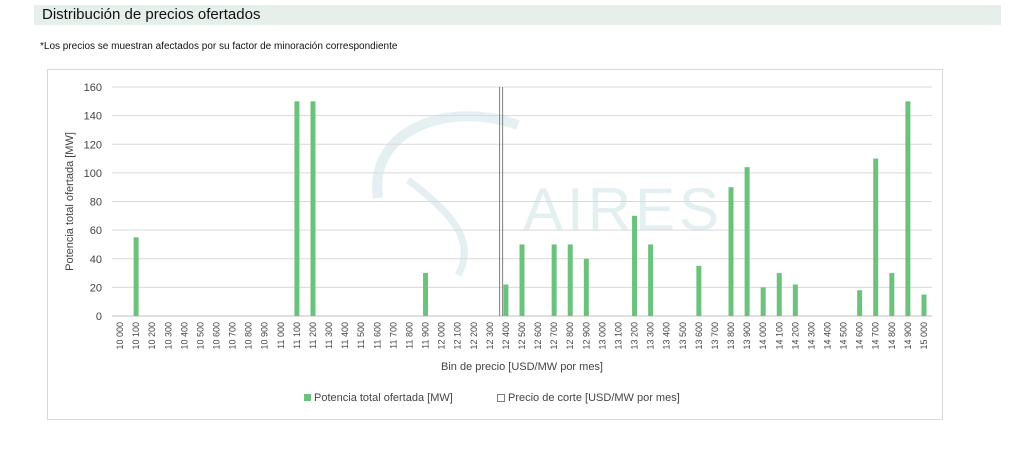 The image size is (1024, 453). What do you see at coordinates (329, 335) in the screenshot?
I see `x-tick-label: 11 300` at bounding box center [329, 335].